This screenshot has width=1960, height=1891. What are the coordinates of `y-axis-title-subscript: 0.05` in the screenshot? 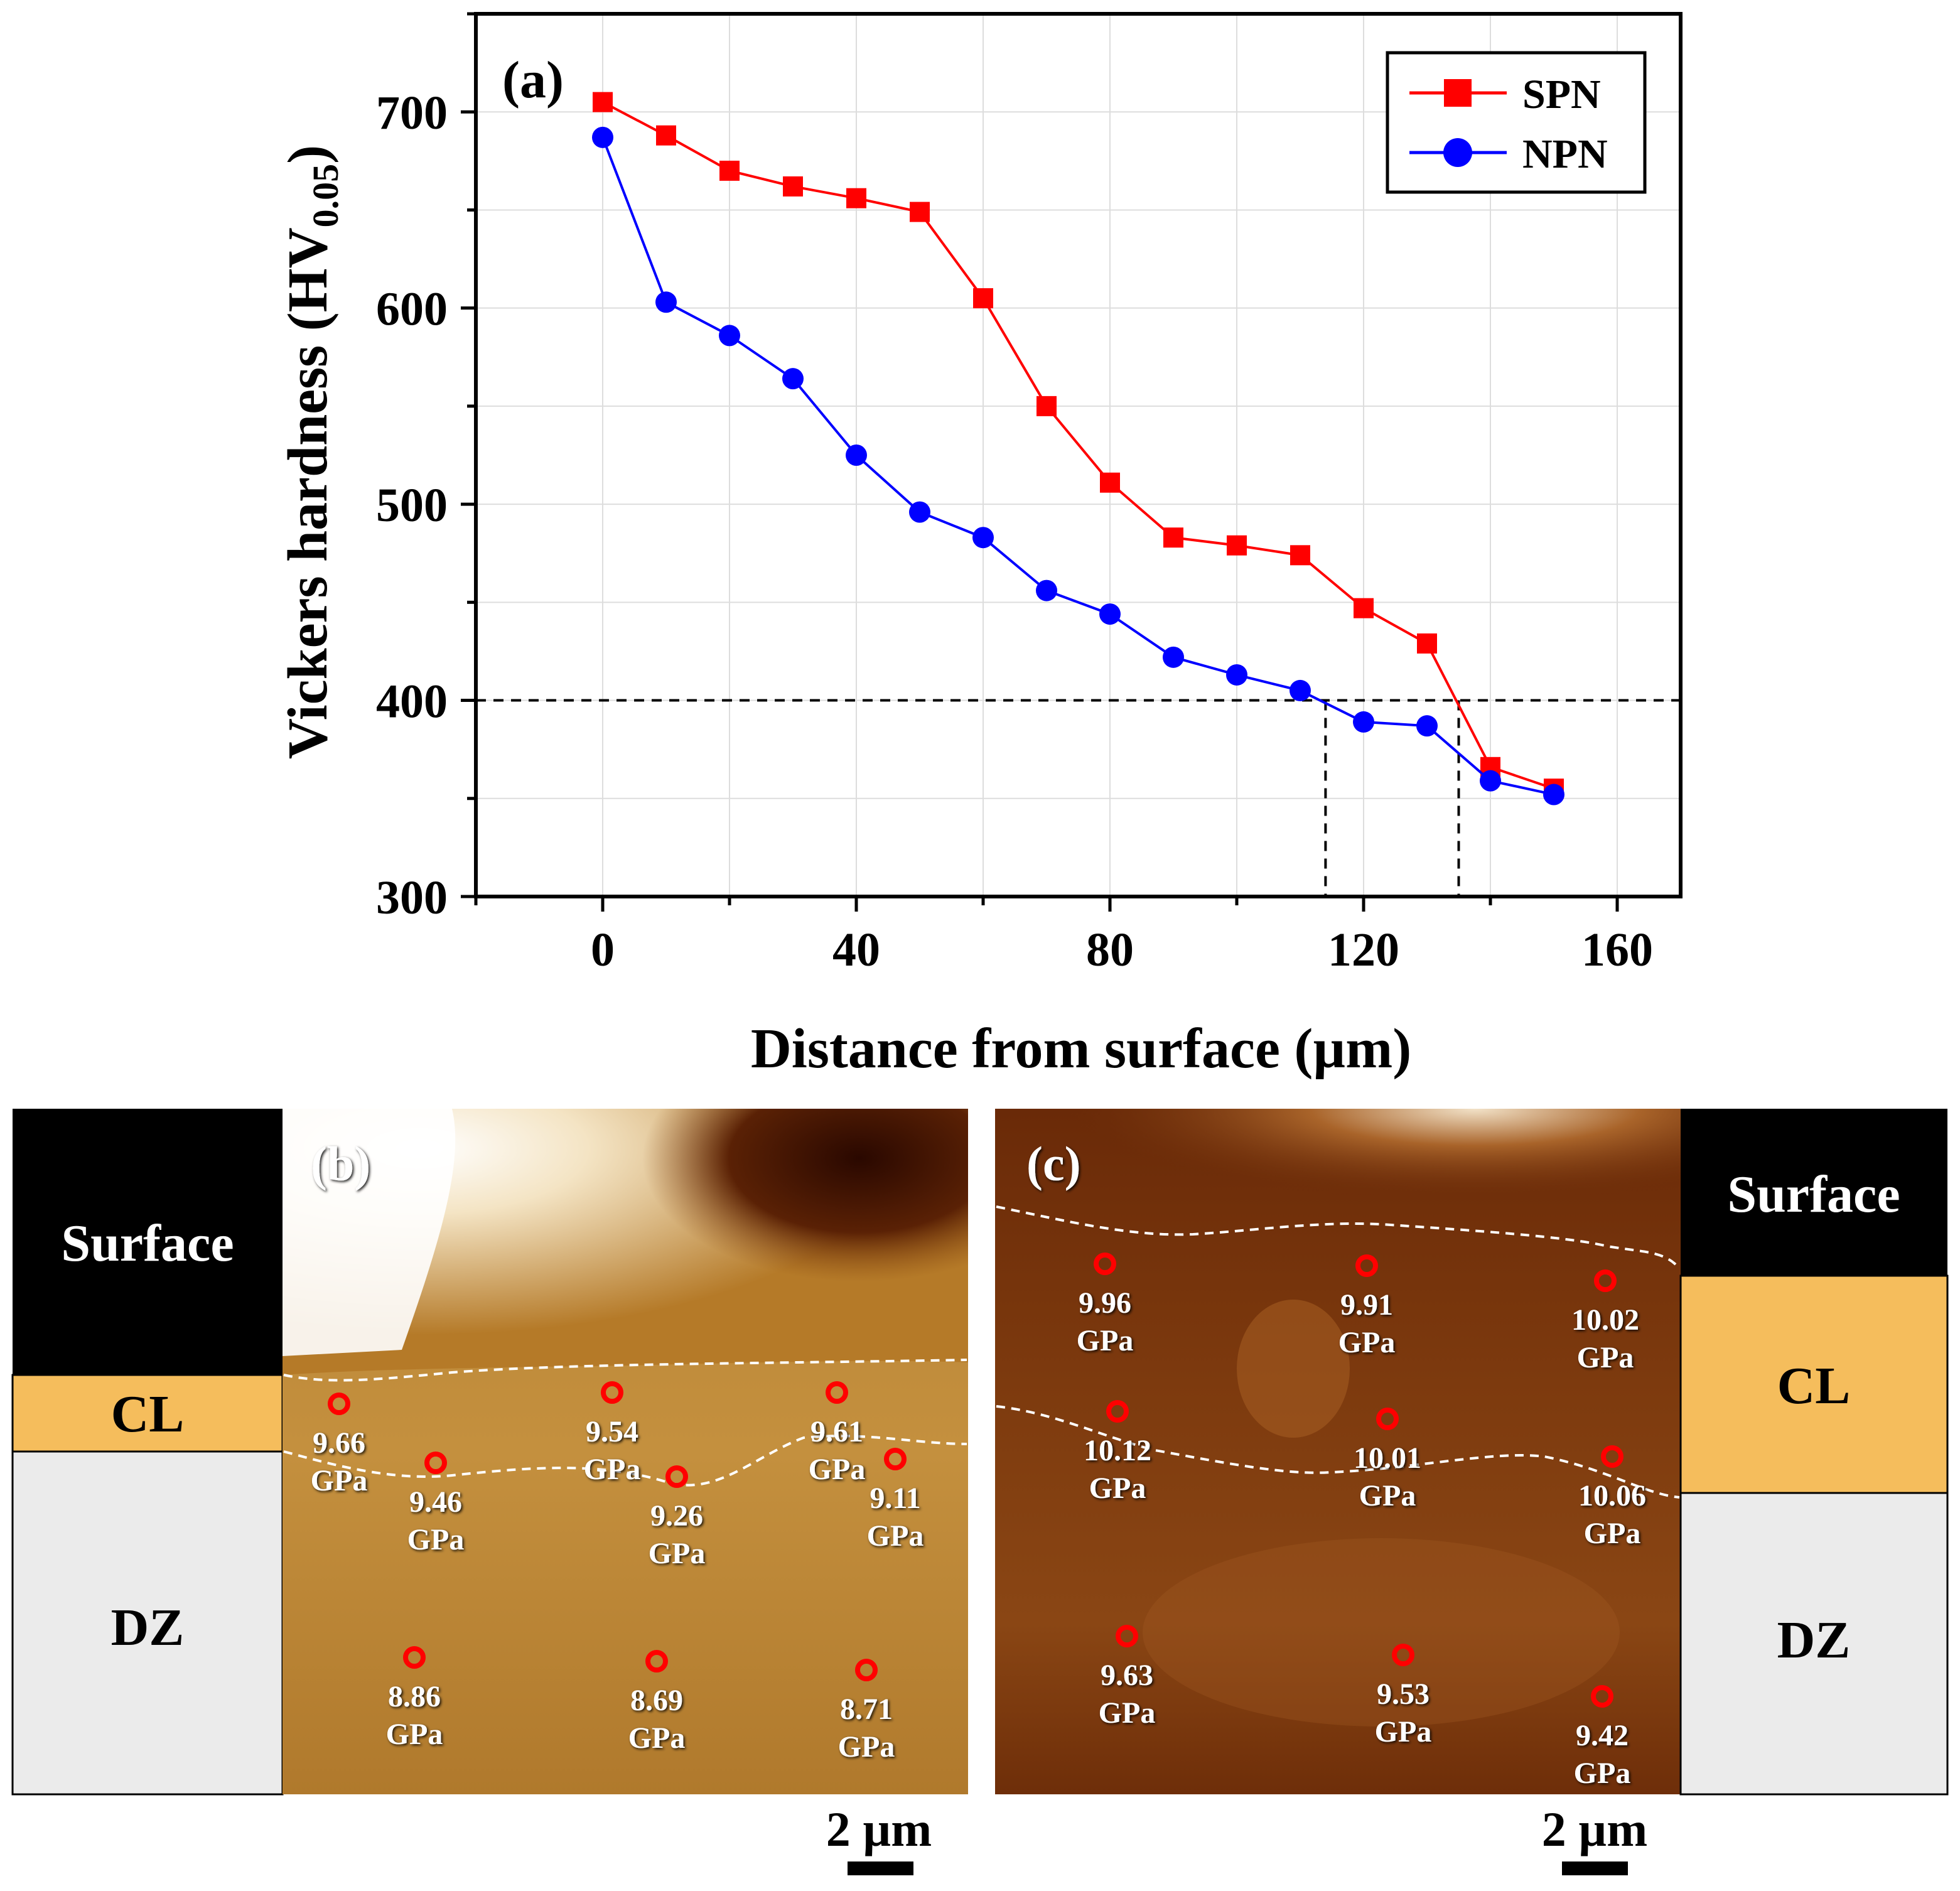 It's located at (325, 196).